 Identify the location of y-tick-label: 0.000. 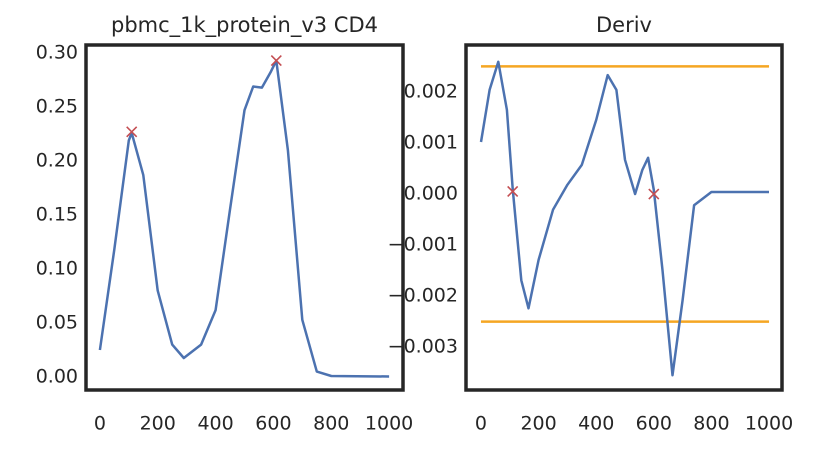
(431, 194).